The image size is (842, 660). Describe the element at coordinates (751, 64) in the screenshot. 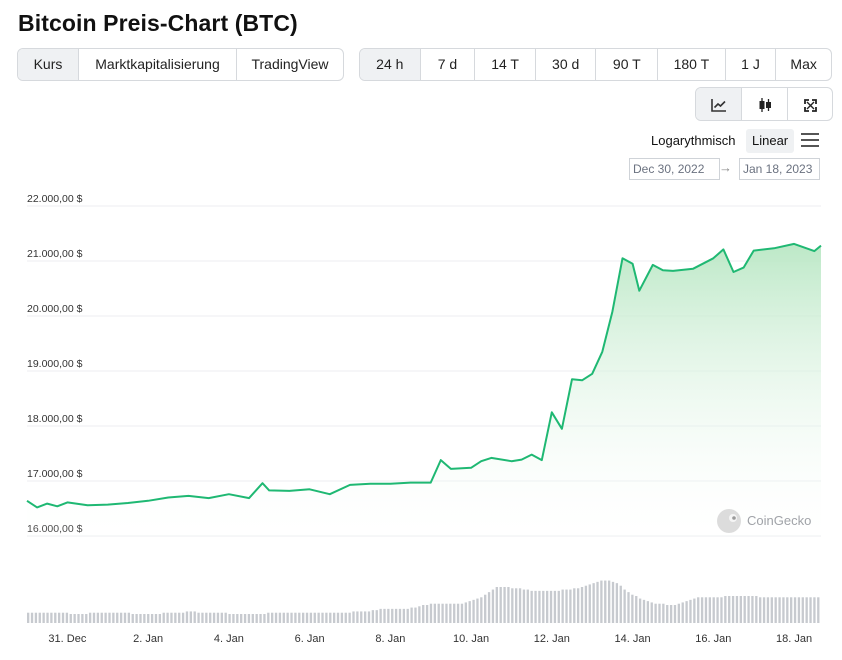

I see `range-1j: 1 J` at that location.